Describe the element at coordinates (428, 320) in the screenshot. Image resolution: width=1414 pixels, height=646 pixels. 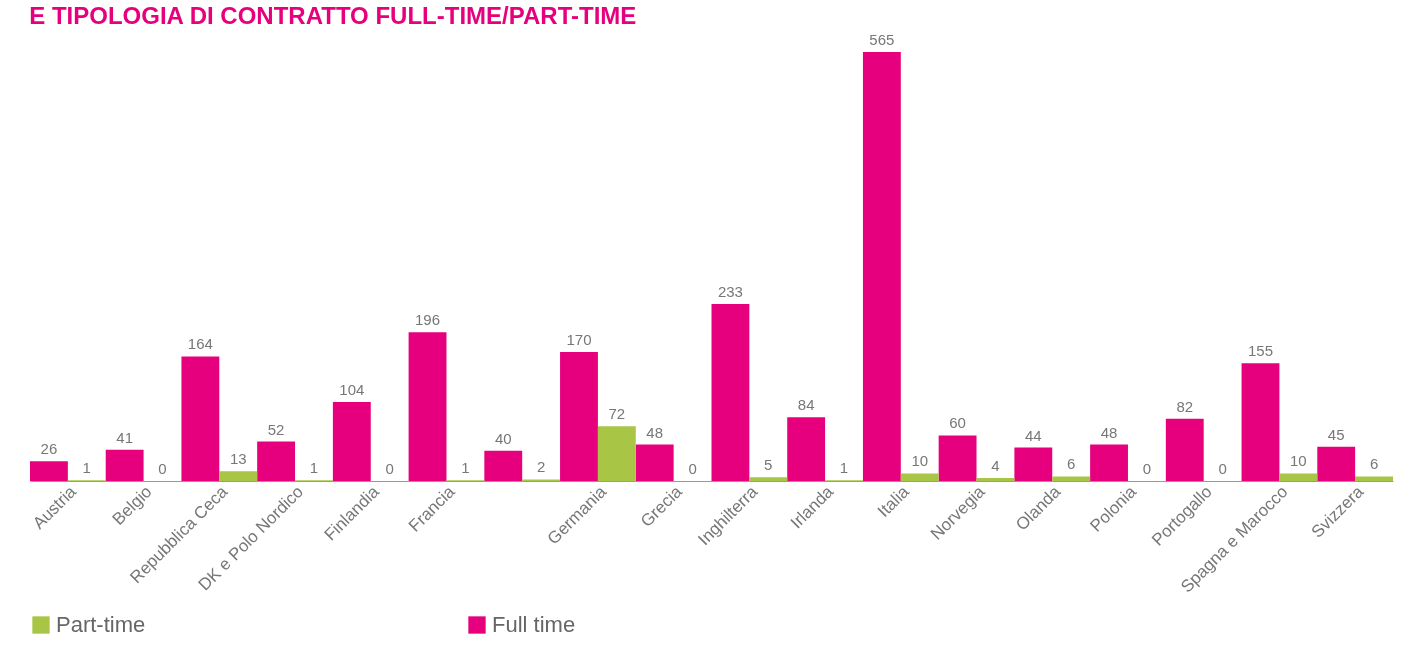
I see `data-label: 196` at that location.